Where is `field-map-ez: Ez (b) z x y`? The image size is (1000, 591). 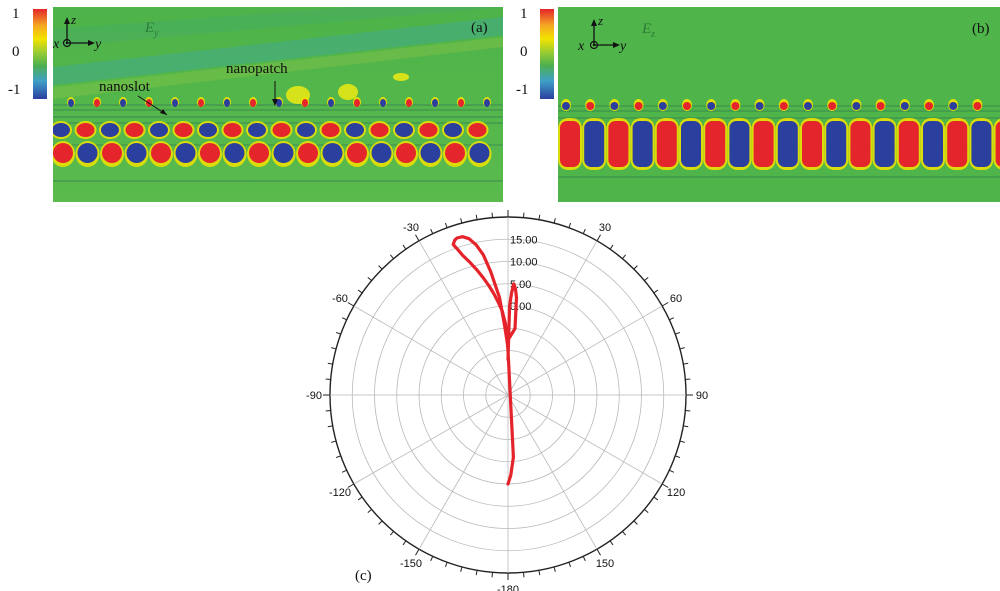
field-map-ez: Ez (b) z x y is located at coordinates (779, 104).